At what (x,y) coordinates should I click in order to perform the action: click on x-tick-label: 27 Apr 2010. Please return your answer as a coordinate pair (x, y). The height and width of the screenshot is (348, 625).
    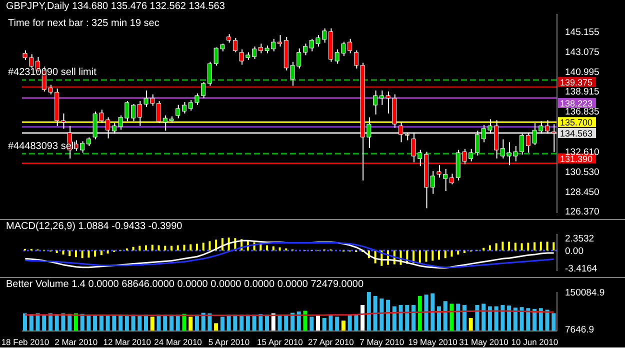
    Looking at the image, I should click on (331, 342).